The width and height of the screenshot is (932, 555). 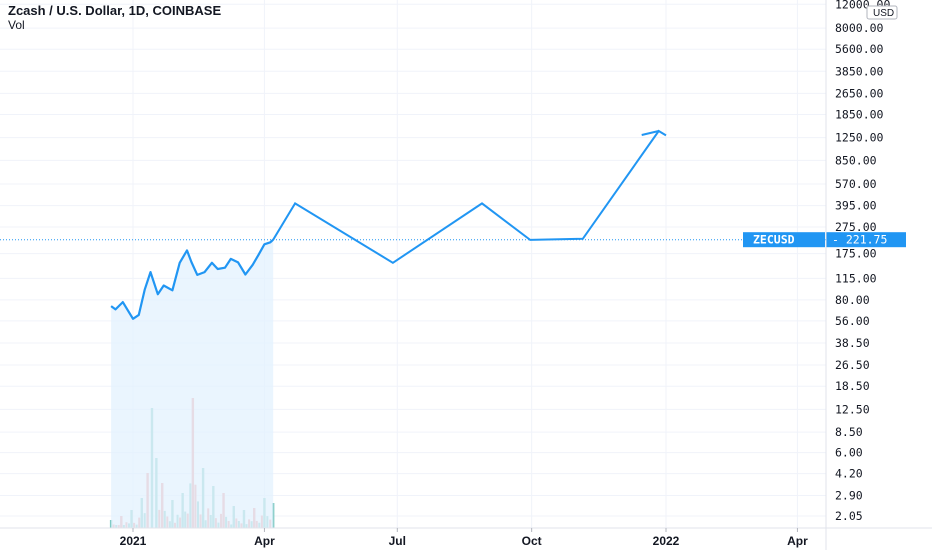 What do you see at coordinates (856, 160) in the screenshot?
I see `price-tick-label: 850.00` at bounding box center [856, 160].